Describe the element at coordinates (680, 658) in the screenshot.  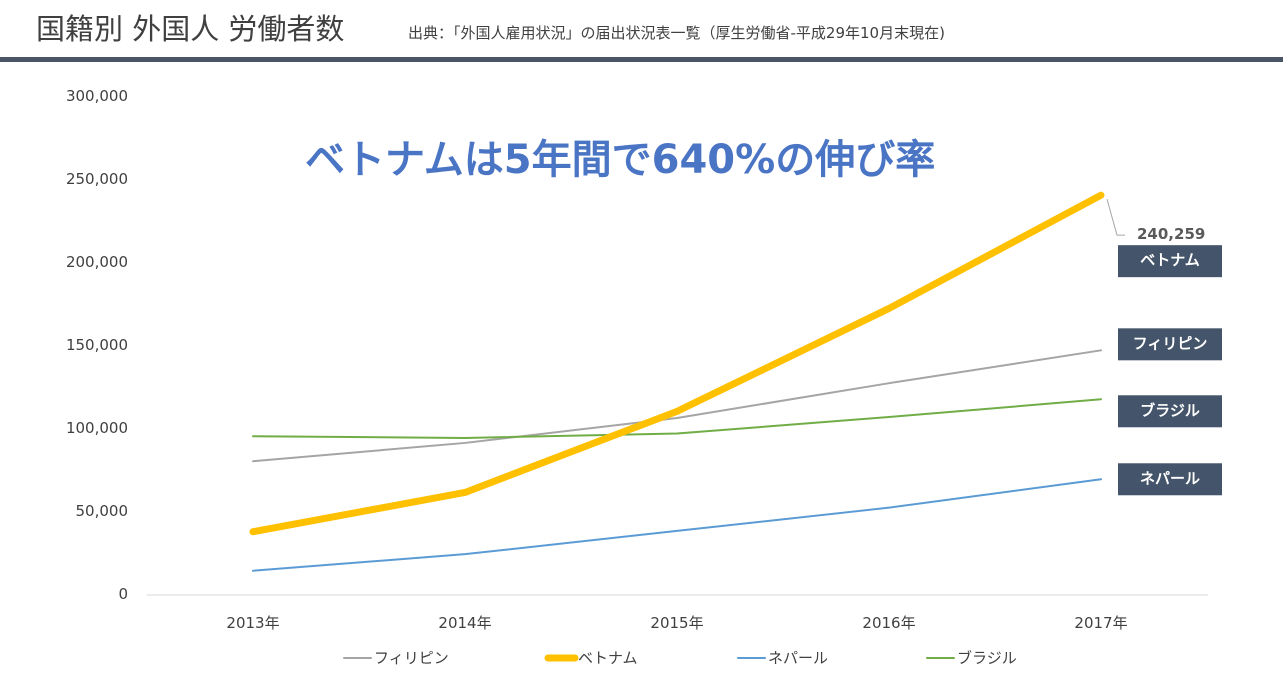
I see `legend: フィリピン ベトナム ネパール ブラジル` at that location.